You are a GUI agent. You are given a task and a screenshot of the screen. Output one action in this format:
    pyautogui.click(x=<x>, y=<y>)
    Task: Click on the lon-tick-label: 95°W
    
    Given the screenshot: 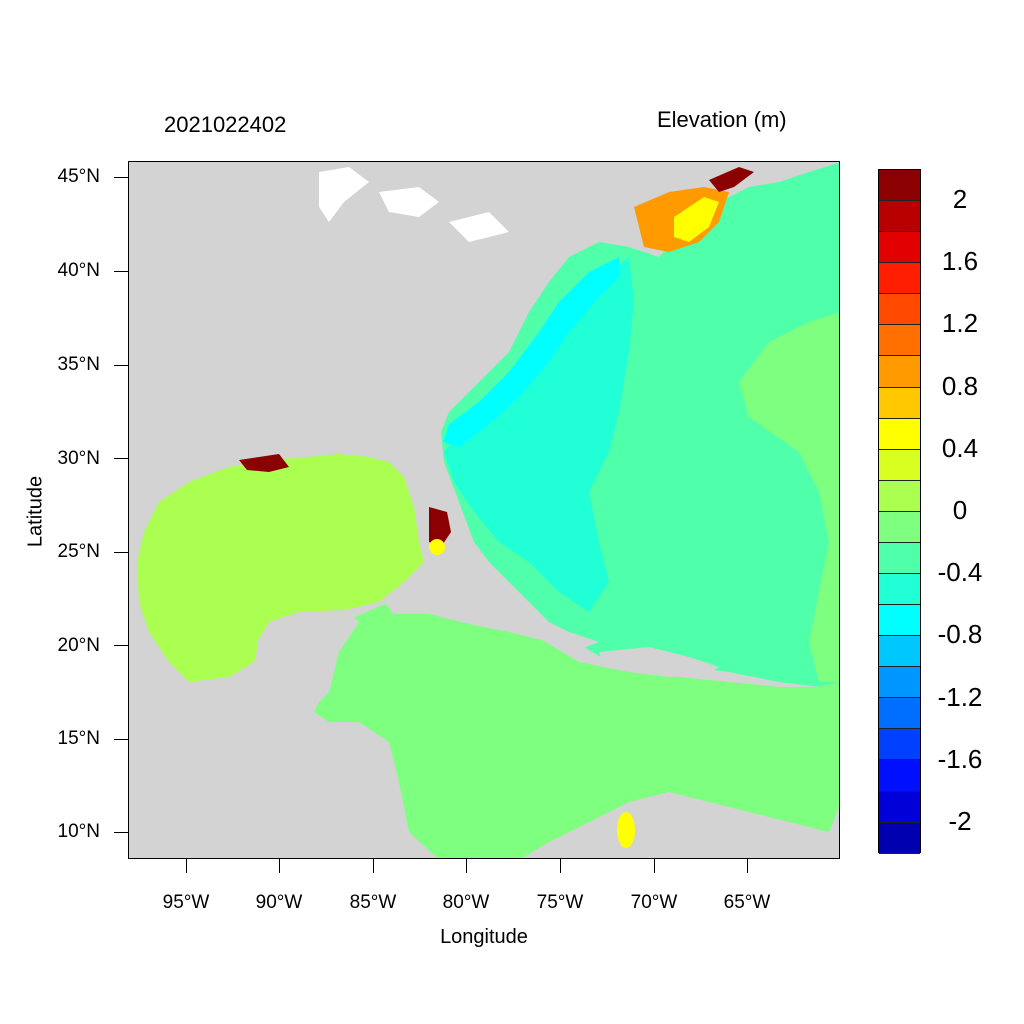 What is the action you would take?
    pyautogui.click(x=186, y=902)
    